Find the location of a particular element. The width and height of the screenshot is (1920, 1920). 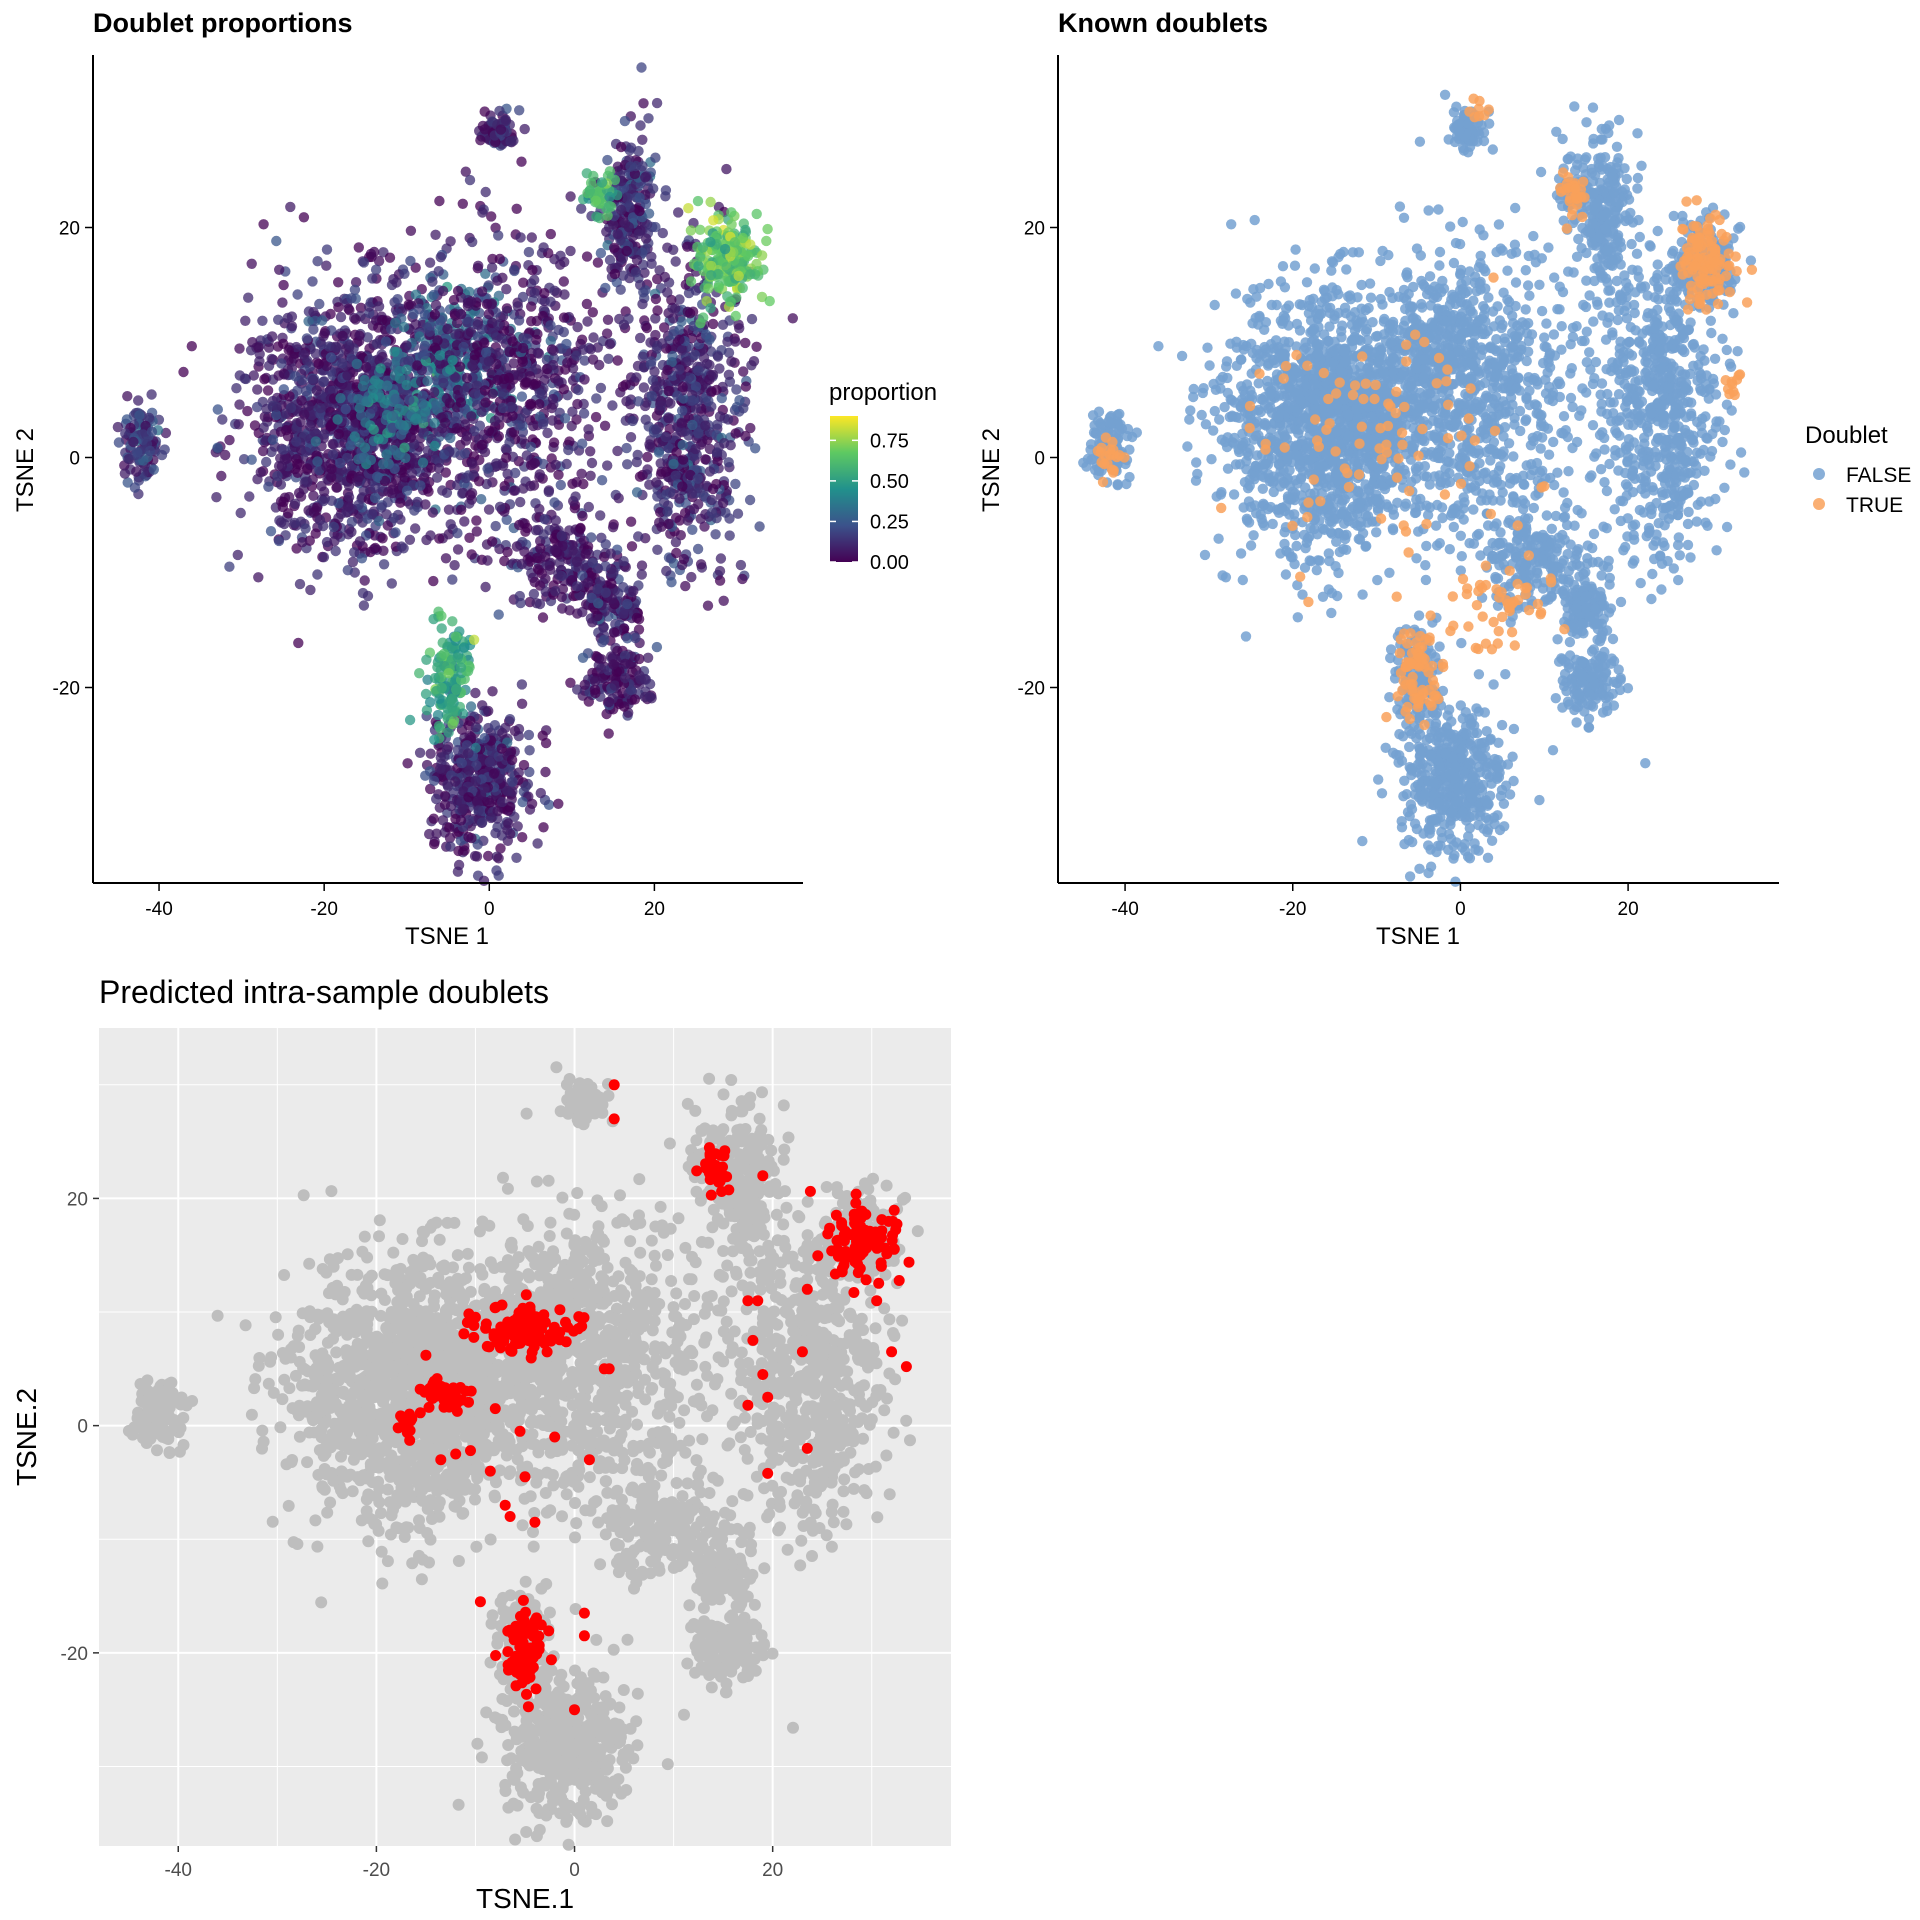

known-doublet-point-layer is located at coordinates (1418, 488).